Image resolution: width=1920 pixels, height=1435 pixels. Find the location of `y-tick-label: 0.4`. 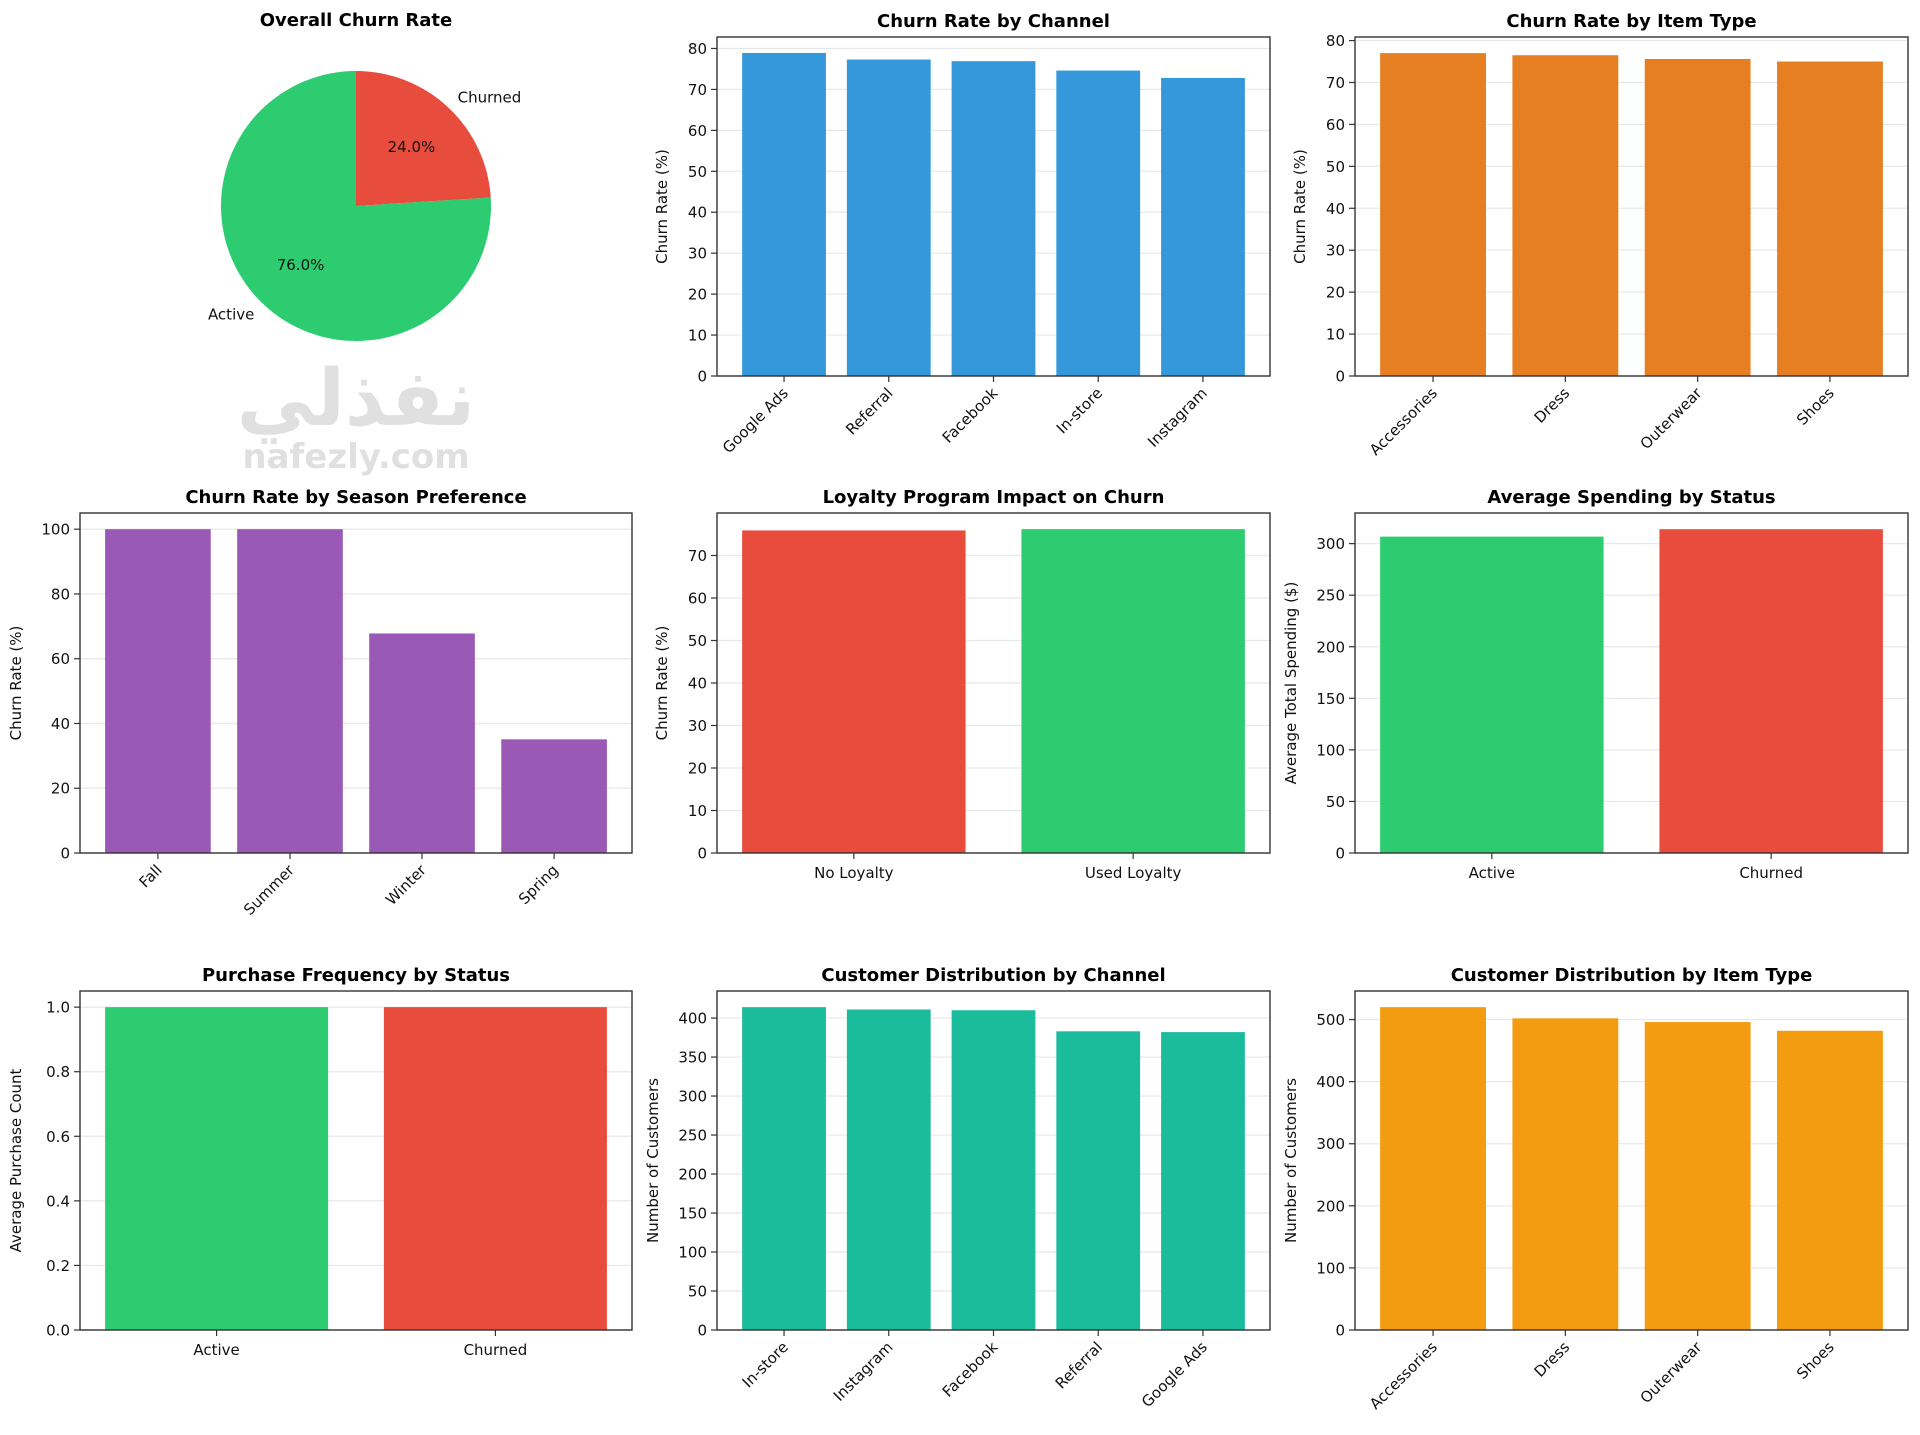

y-tick-label: 0.4 is located at coordinates (58, 1201).